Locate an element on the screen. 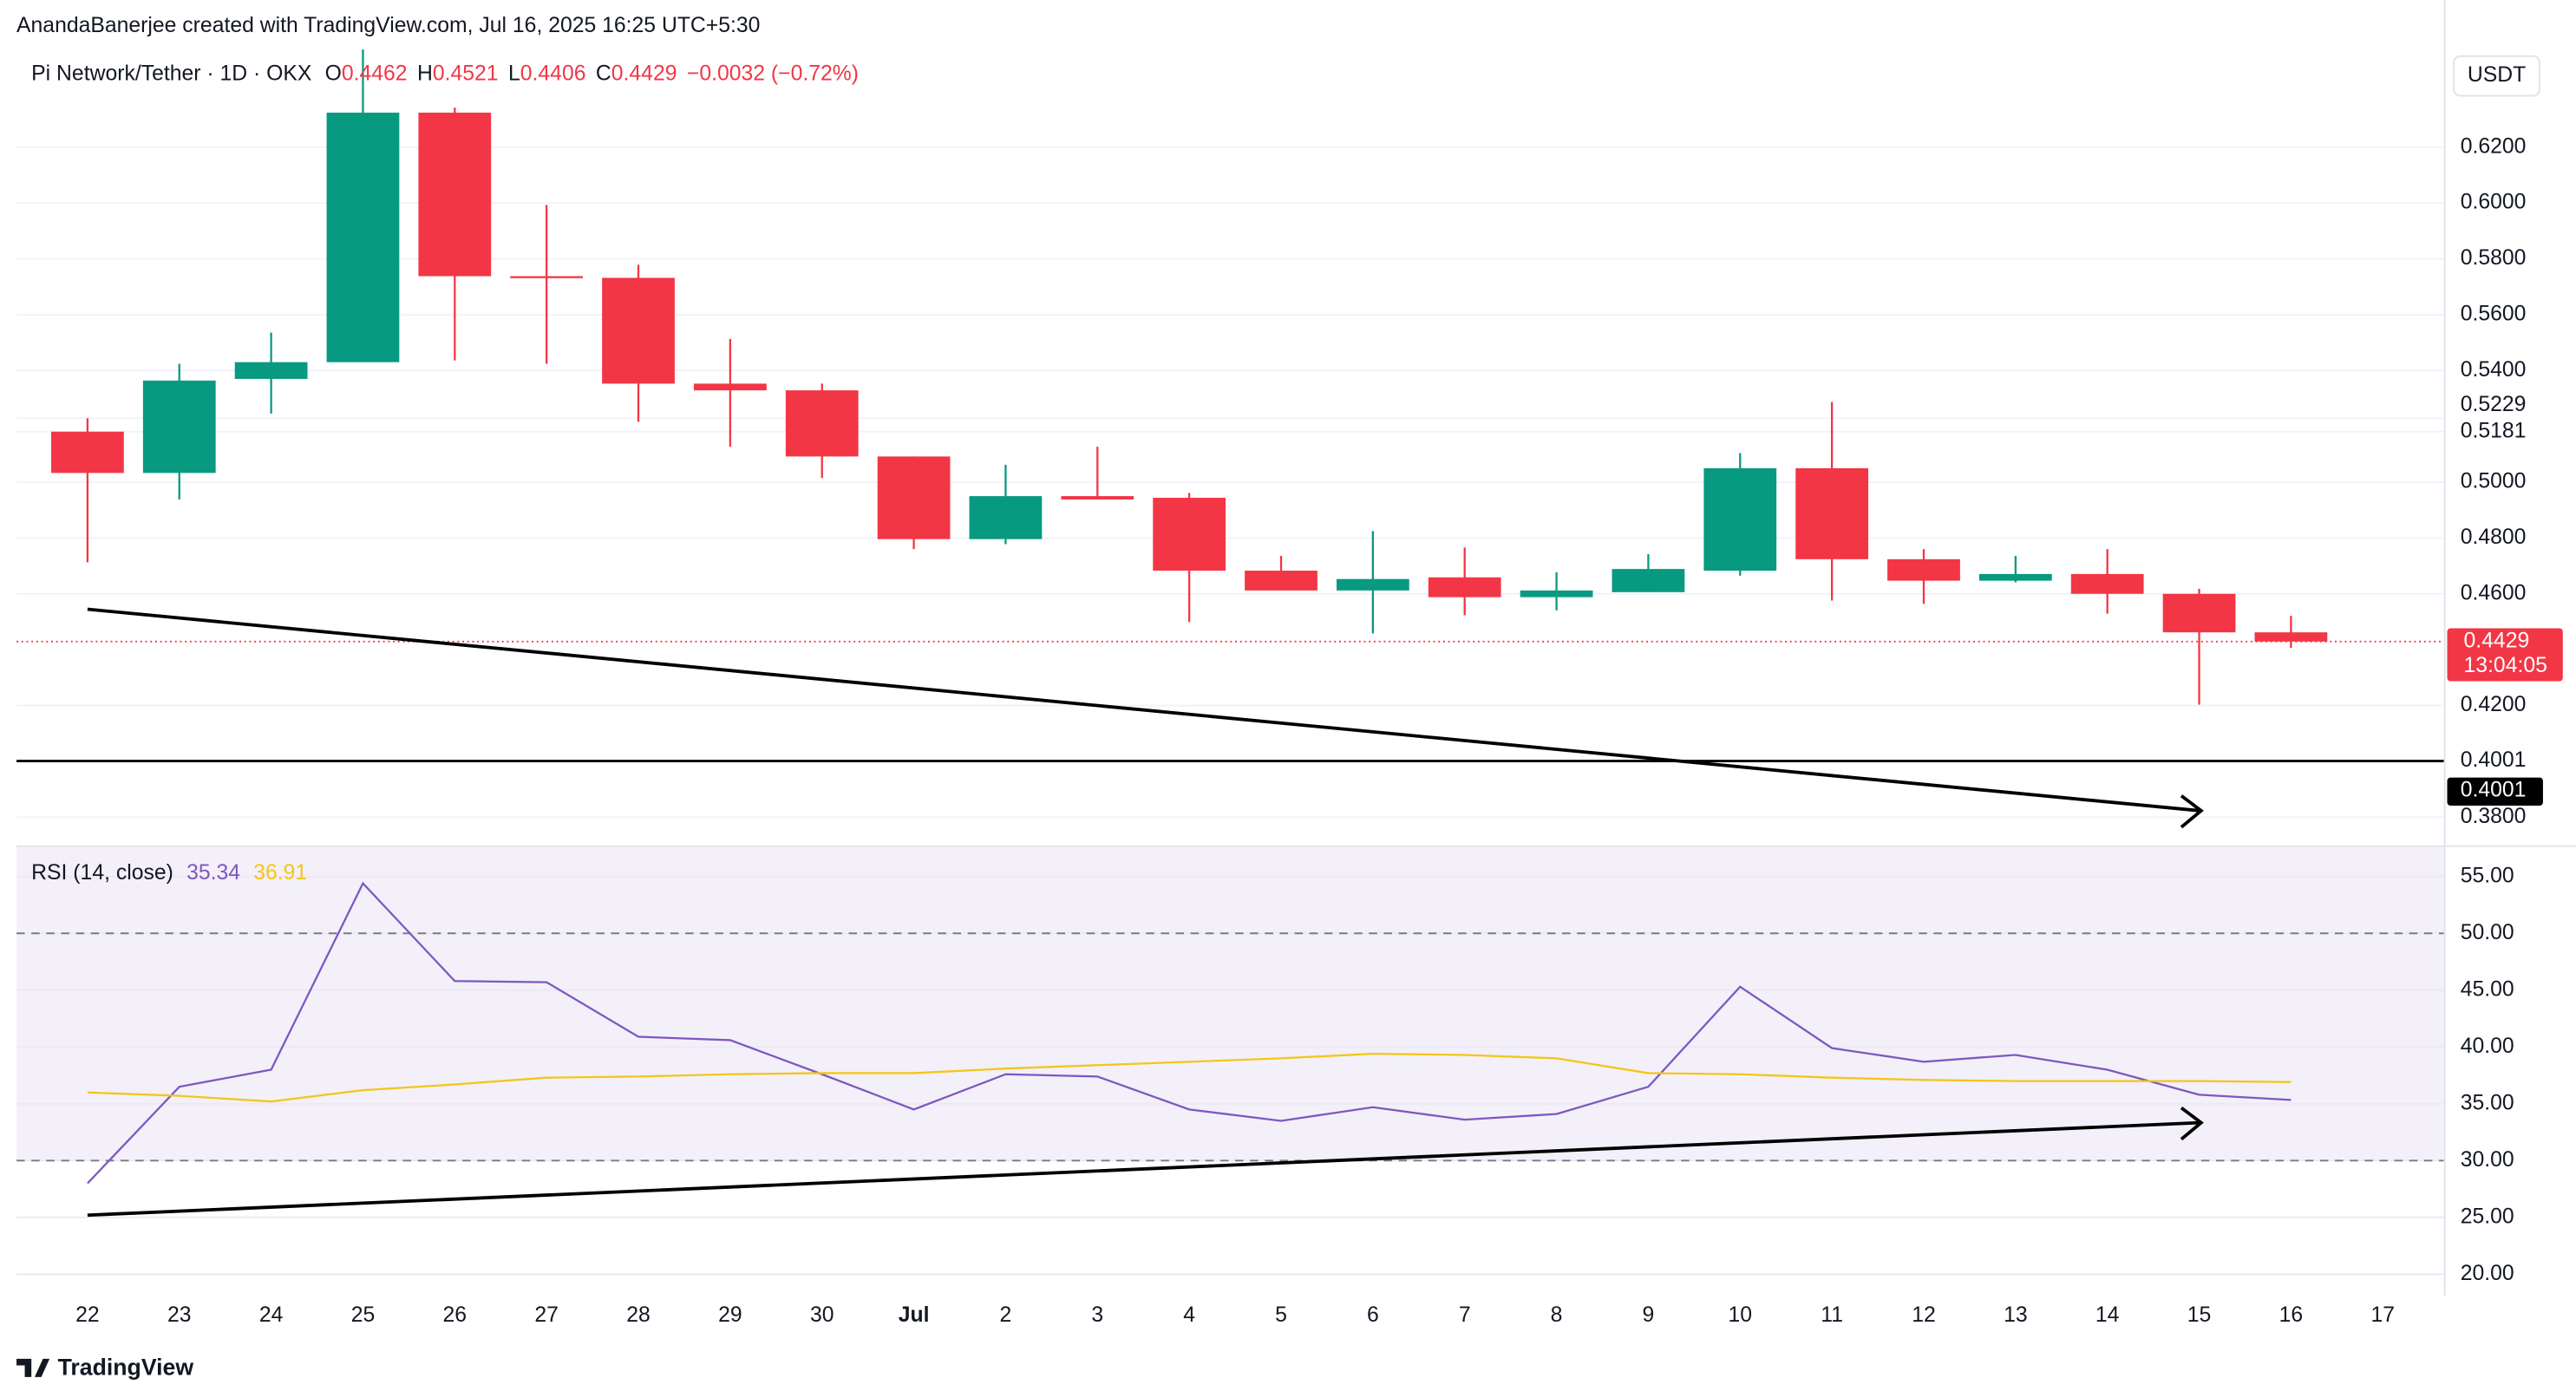  x-tick-label: 7 is located at coordinates (1465, 1315).